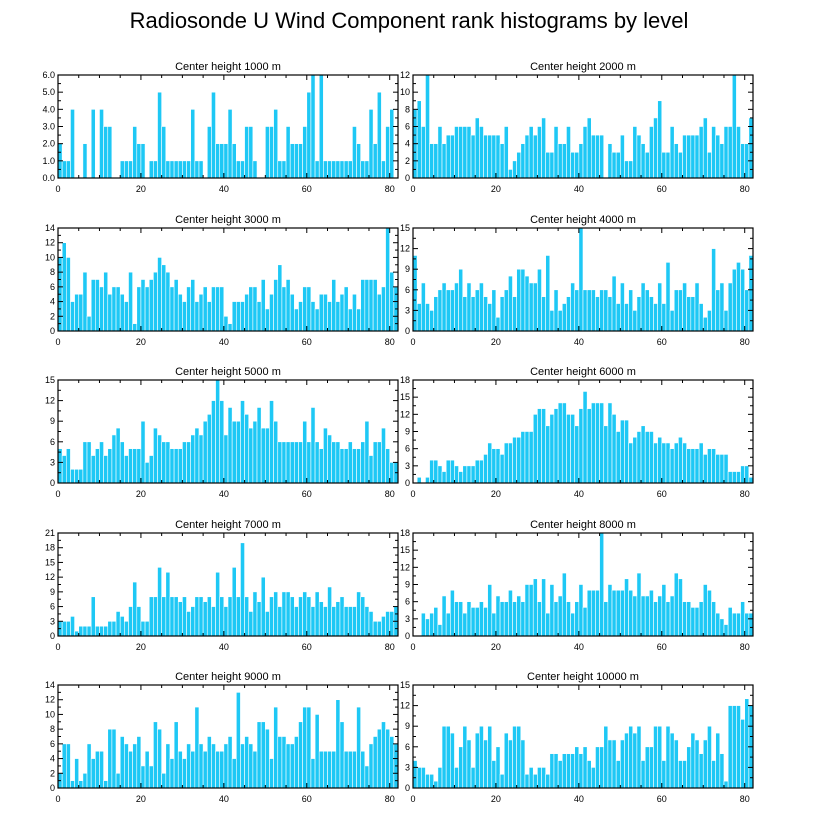 The width and height of the screenshot is (818, 824). What do you see at coordinates (50, 228) in the screenshot?
I see `y-tick-label: 14` at bounding box center [50, 228].